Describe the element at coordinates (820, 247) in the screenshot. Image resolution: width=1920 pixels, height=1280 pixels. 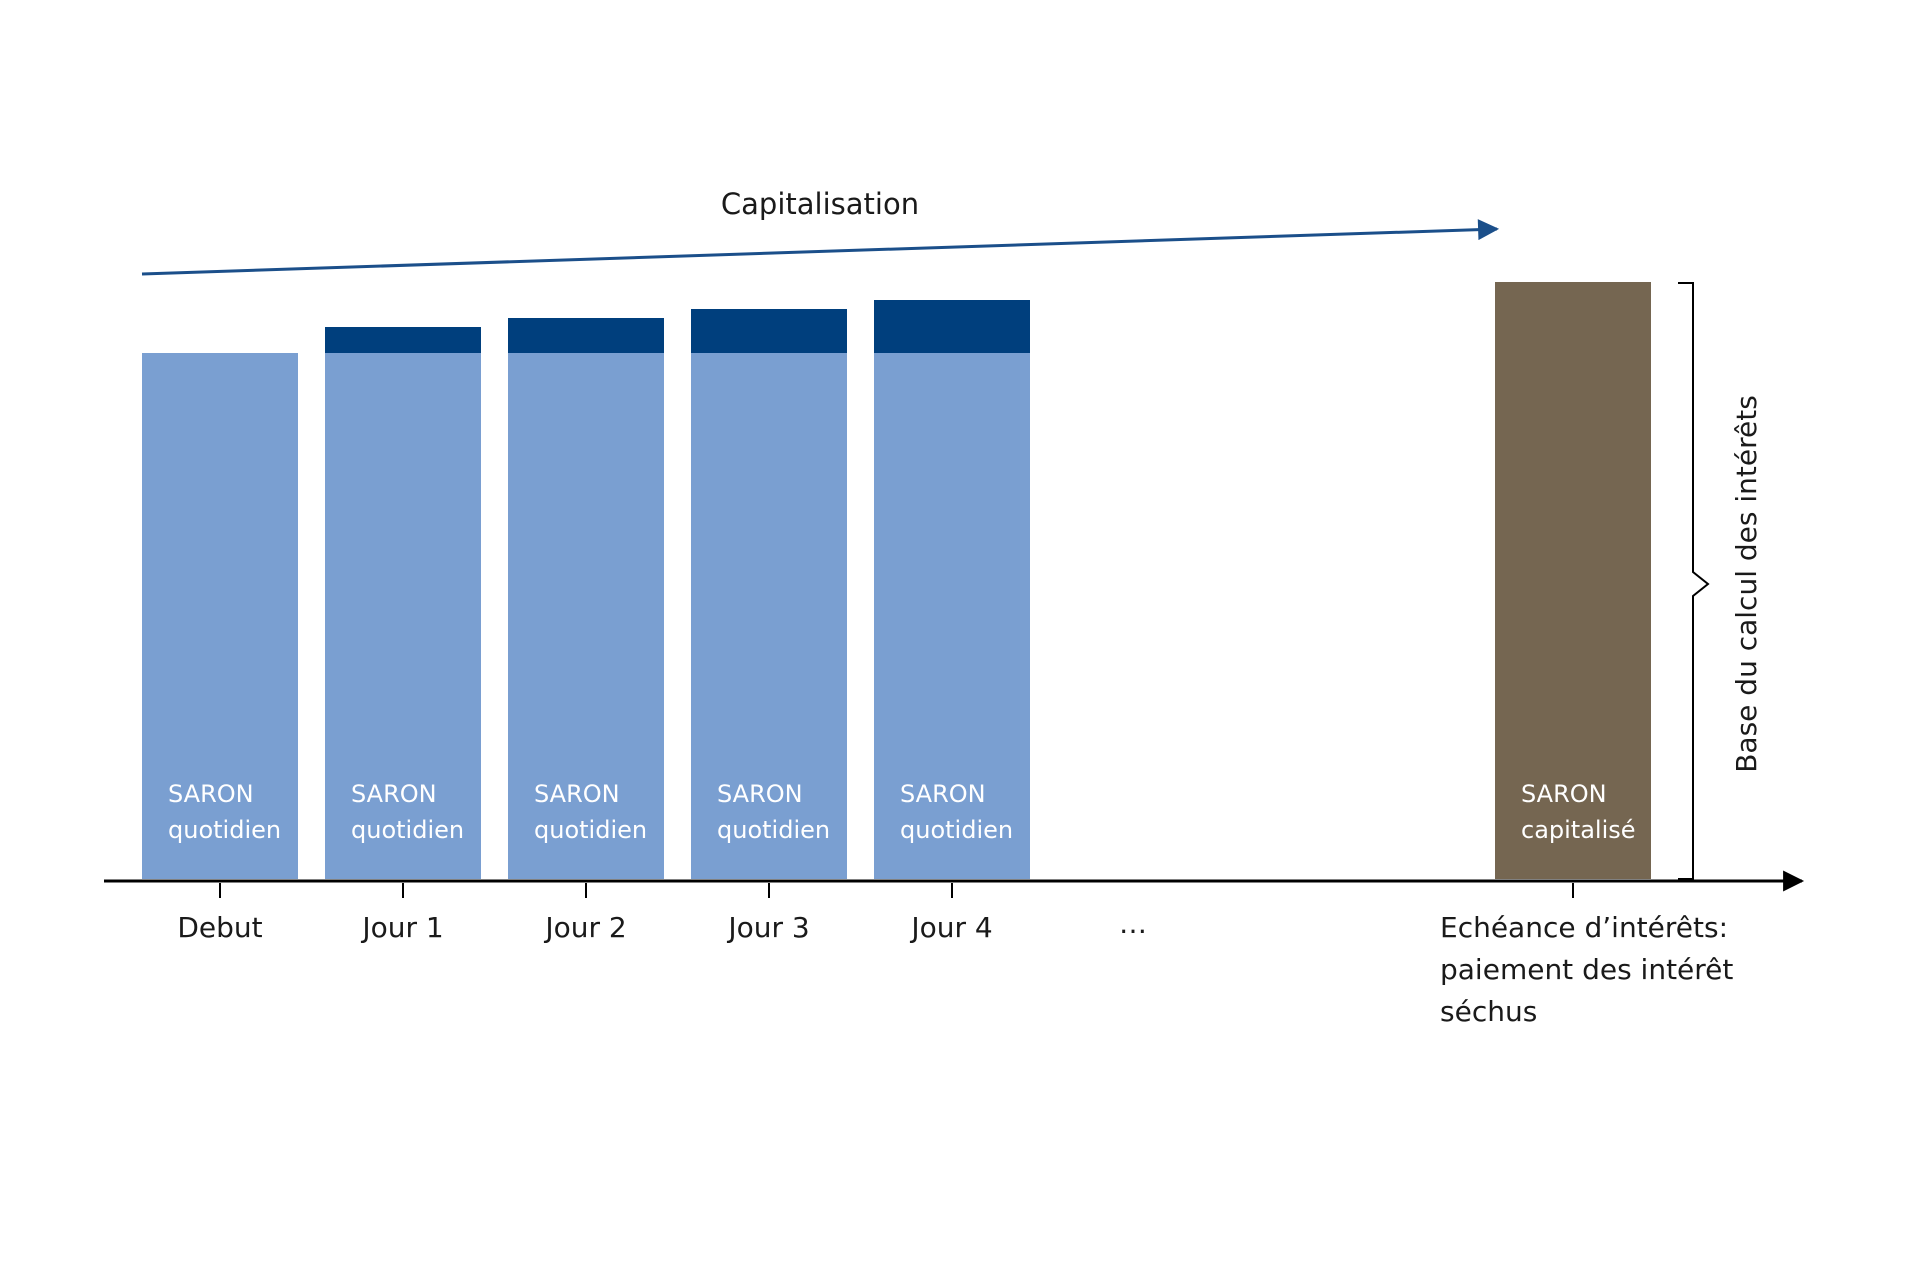
I see `capitalisation-arrow` at that location.